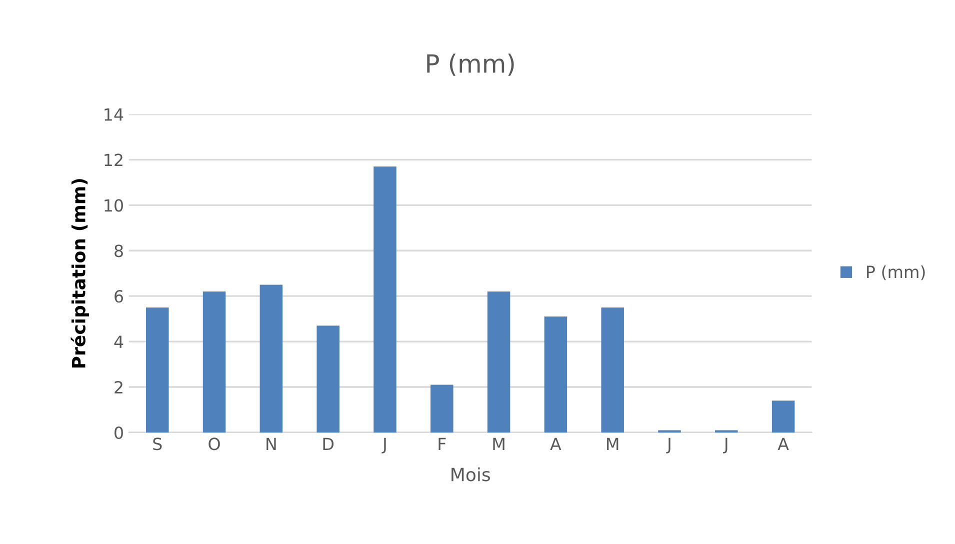 This screenshot has width=955, height=544. What do you see at coordinates (114, 114) in the screenshot?
I see `y-tick-label: 14` at bounding box center [114, 114].